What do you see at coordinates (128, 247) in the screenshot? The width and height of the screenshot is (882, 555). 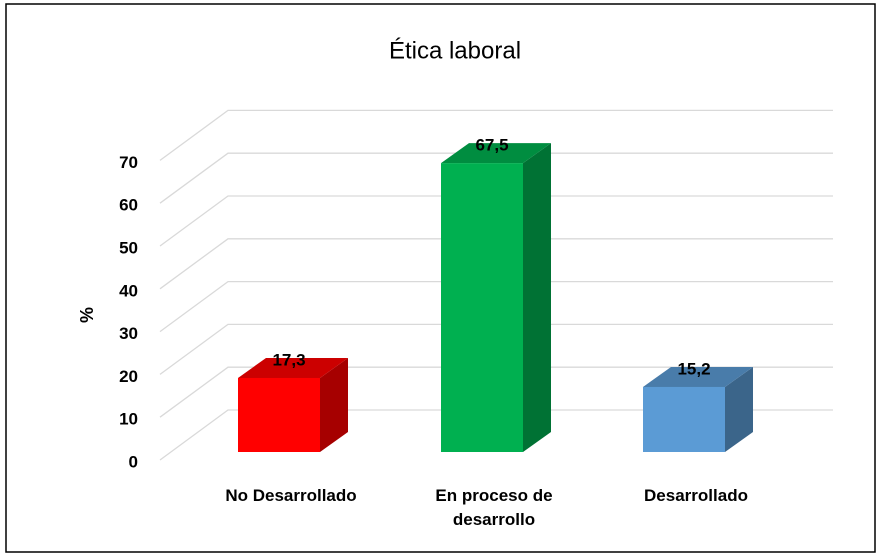 I see `y-tick-label: 50` at bounding box center [128, 247].